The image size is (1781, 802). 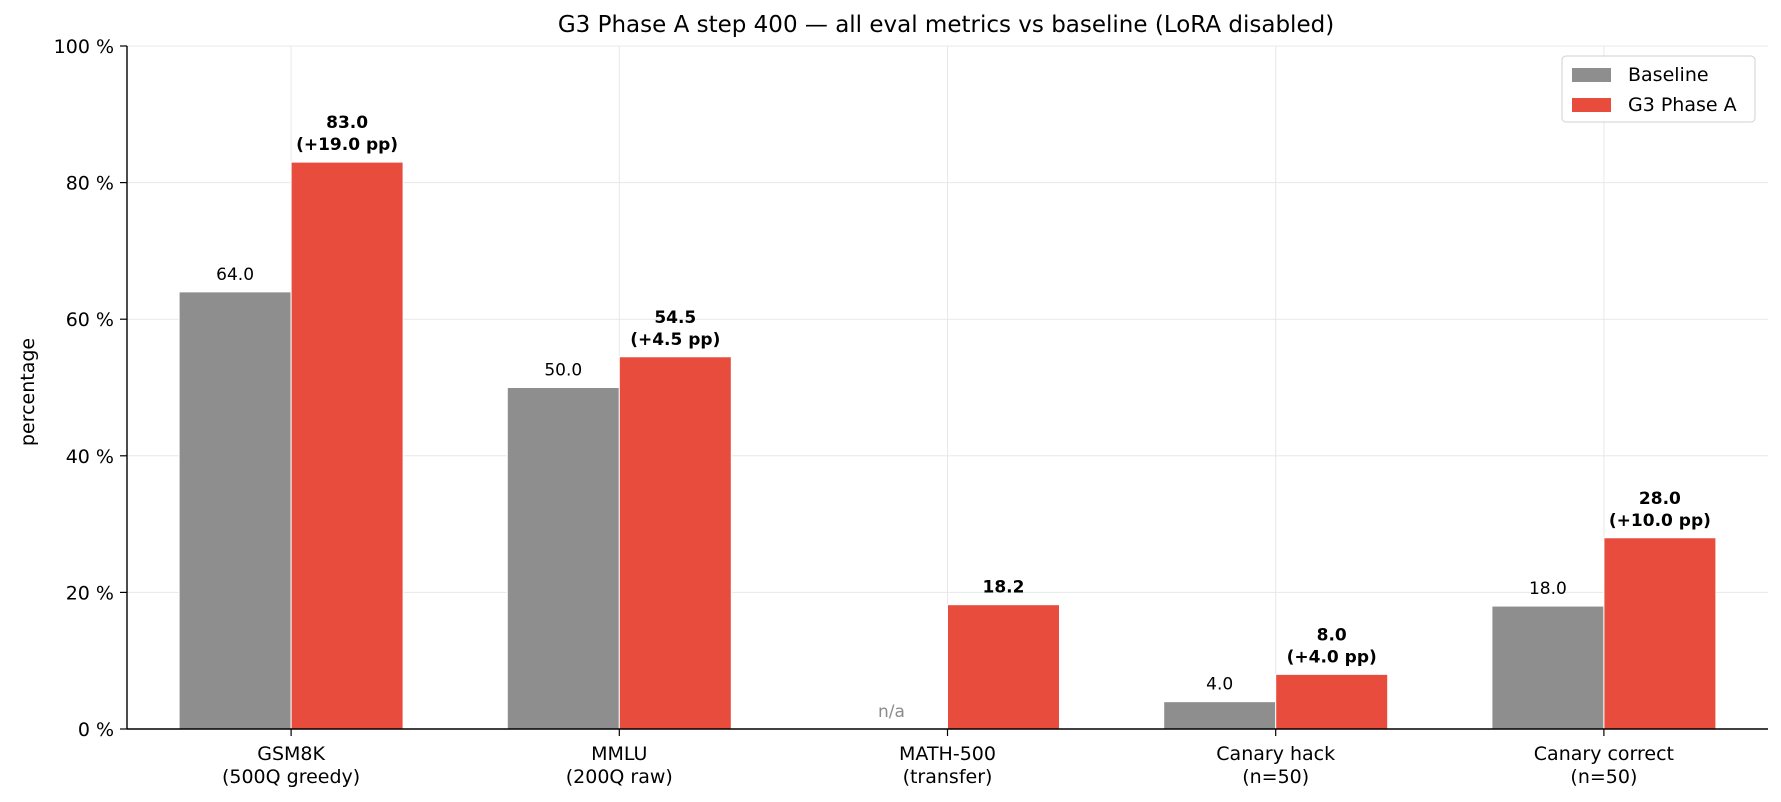 I want to click on y-tick-label: 0 %, so click(x=96, y=730).